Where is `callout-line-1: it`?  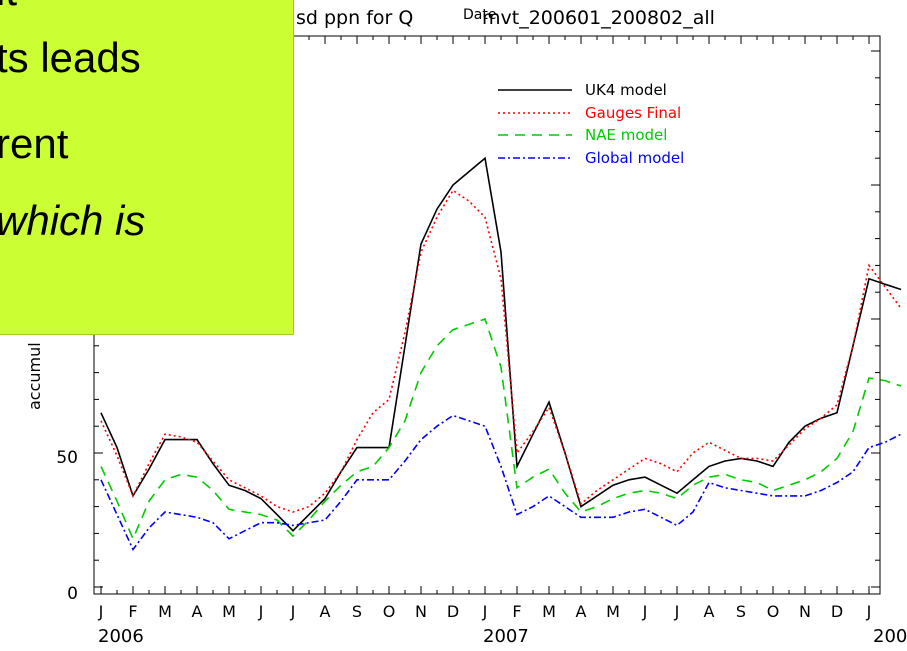
callout-line-1: it is located at coordinates (8, 6).